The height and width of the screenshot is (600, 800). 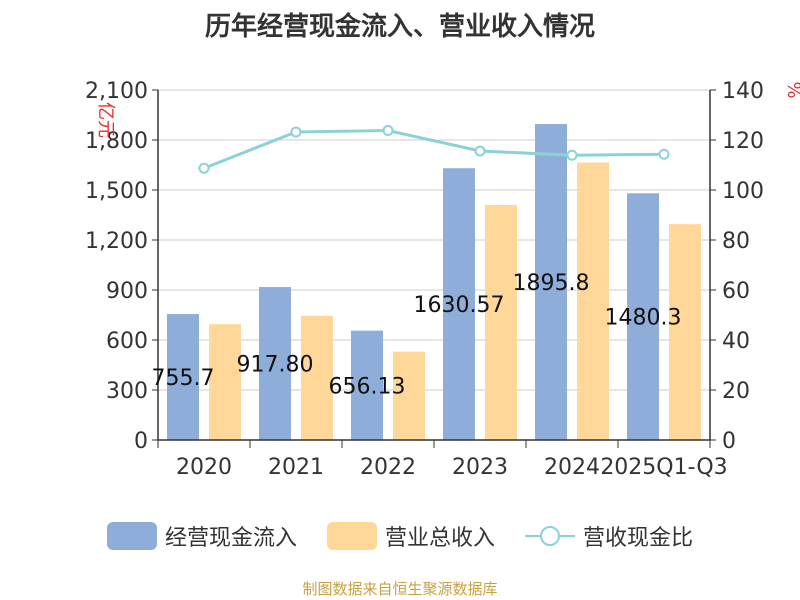 What do you see at coordinates (791, 89) in the screenshot?
I see `right-axis-unit-label: %` at bounding box center [791, 89].